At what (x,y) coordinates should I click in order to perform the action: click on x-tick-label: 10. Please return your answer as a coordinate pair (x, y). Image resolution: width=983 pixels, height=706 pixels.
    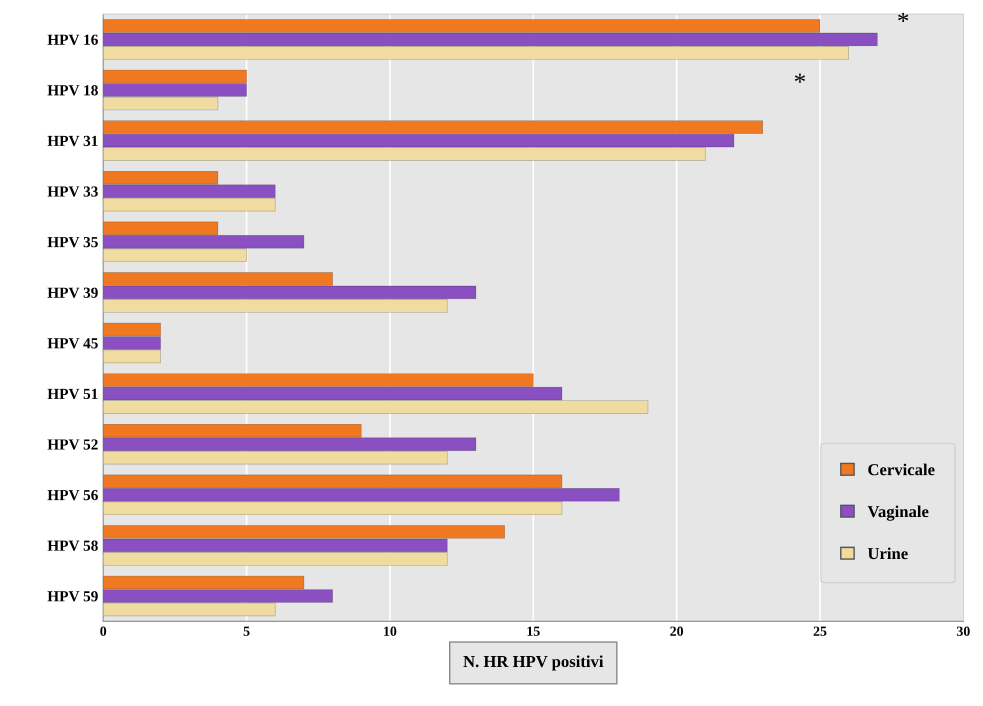
    Looking at the image, I should click on (390, 631).